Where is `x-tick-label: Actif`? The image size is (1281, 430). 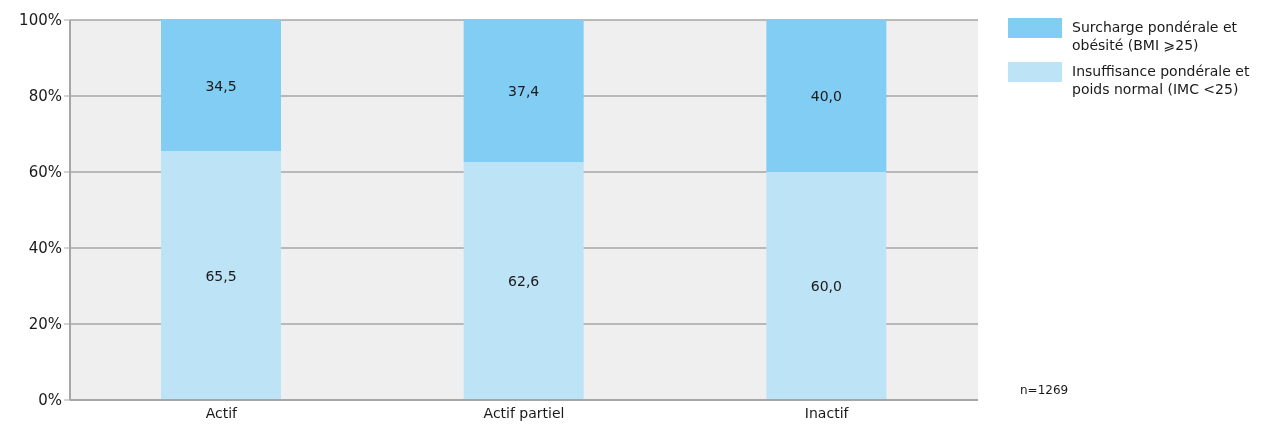
x-tick-label: Actif is located at coordinates (222, 412).